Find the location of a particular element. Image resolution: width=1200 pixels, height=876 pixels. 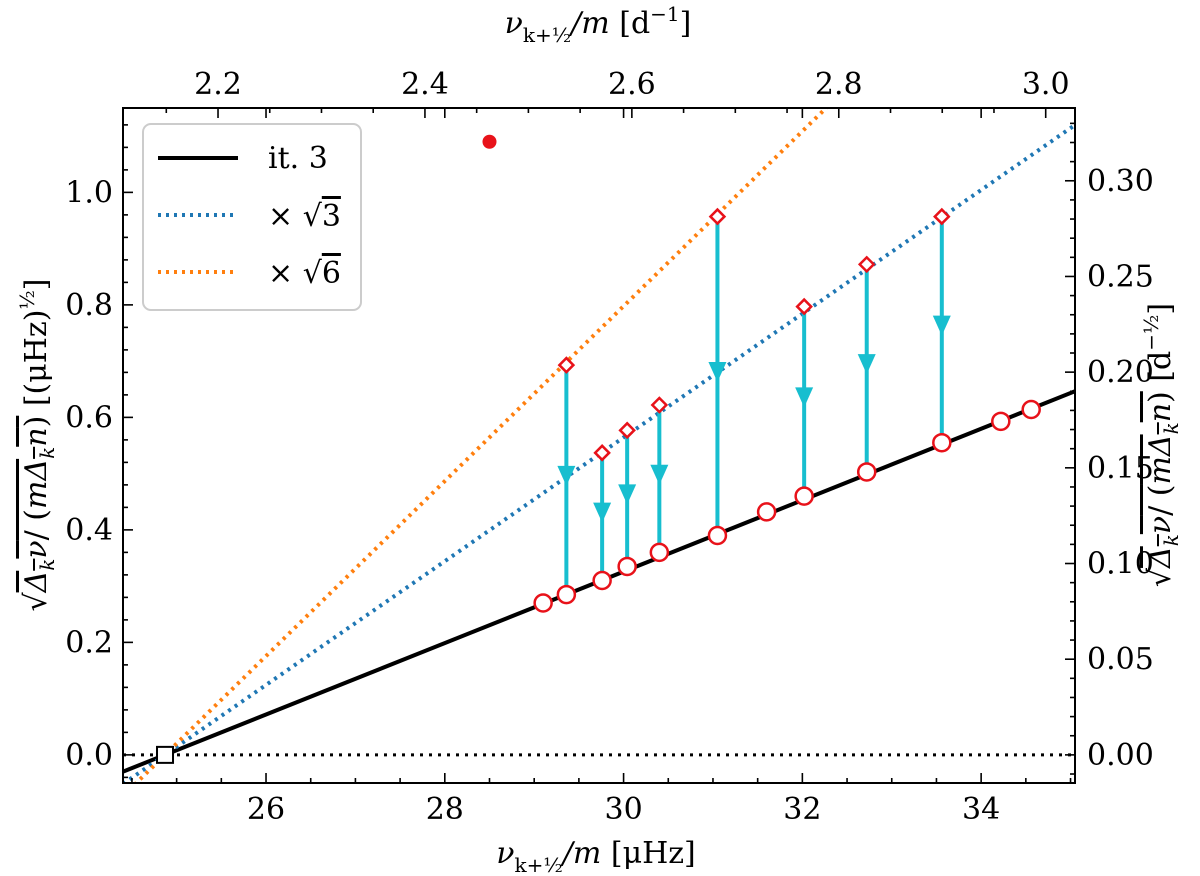

x-top-tick-label-2: 2.6 is located at coordinates (632, 84).